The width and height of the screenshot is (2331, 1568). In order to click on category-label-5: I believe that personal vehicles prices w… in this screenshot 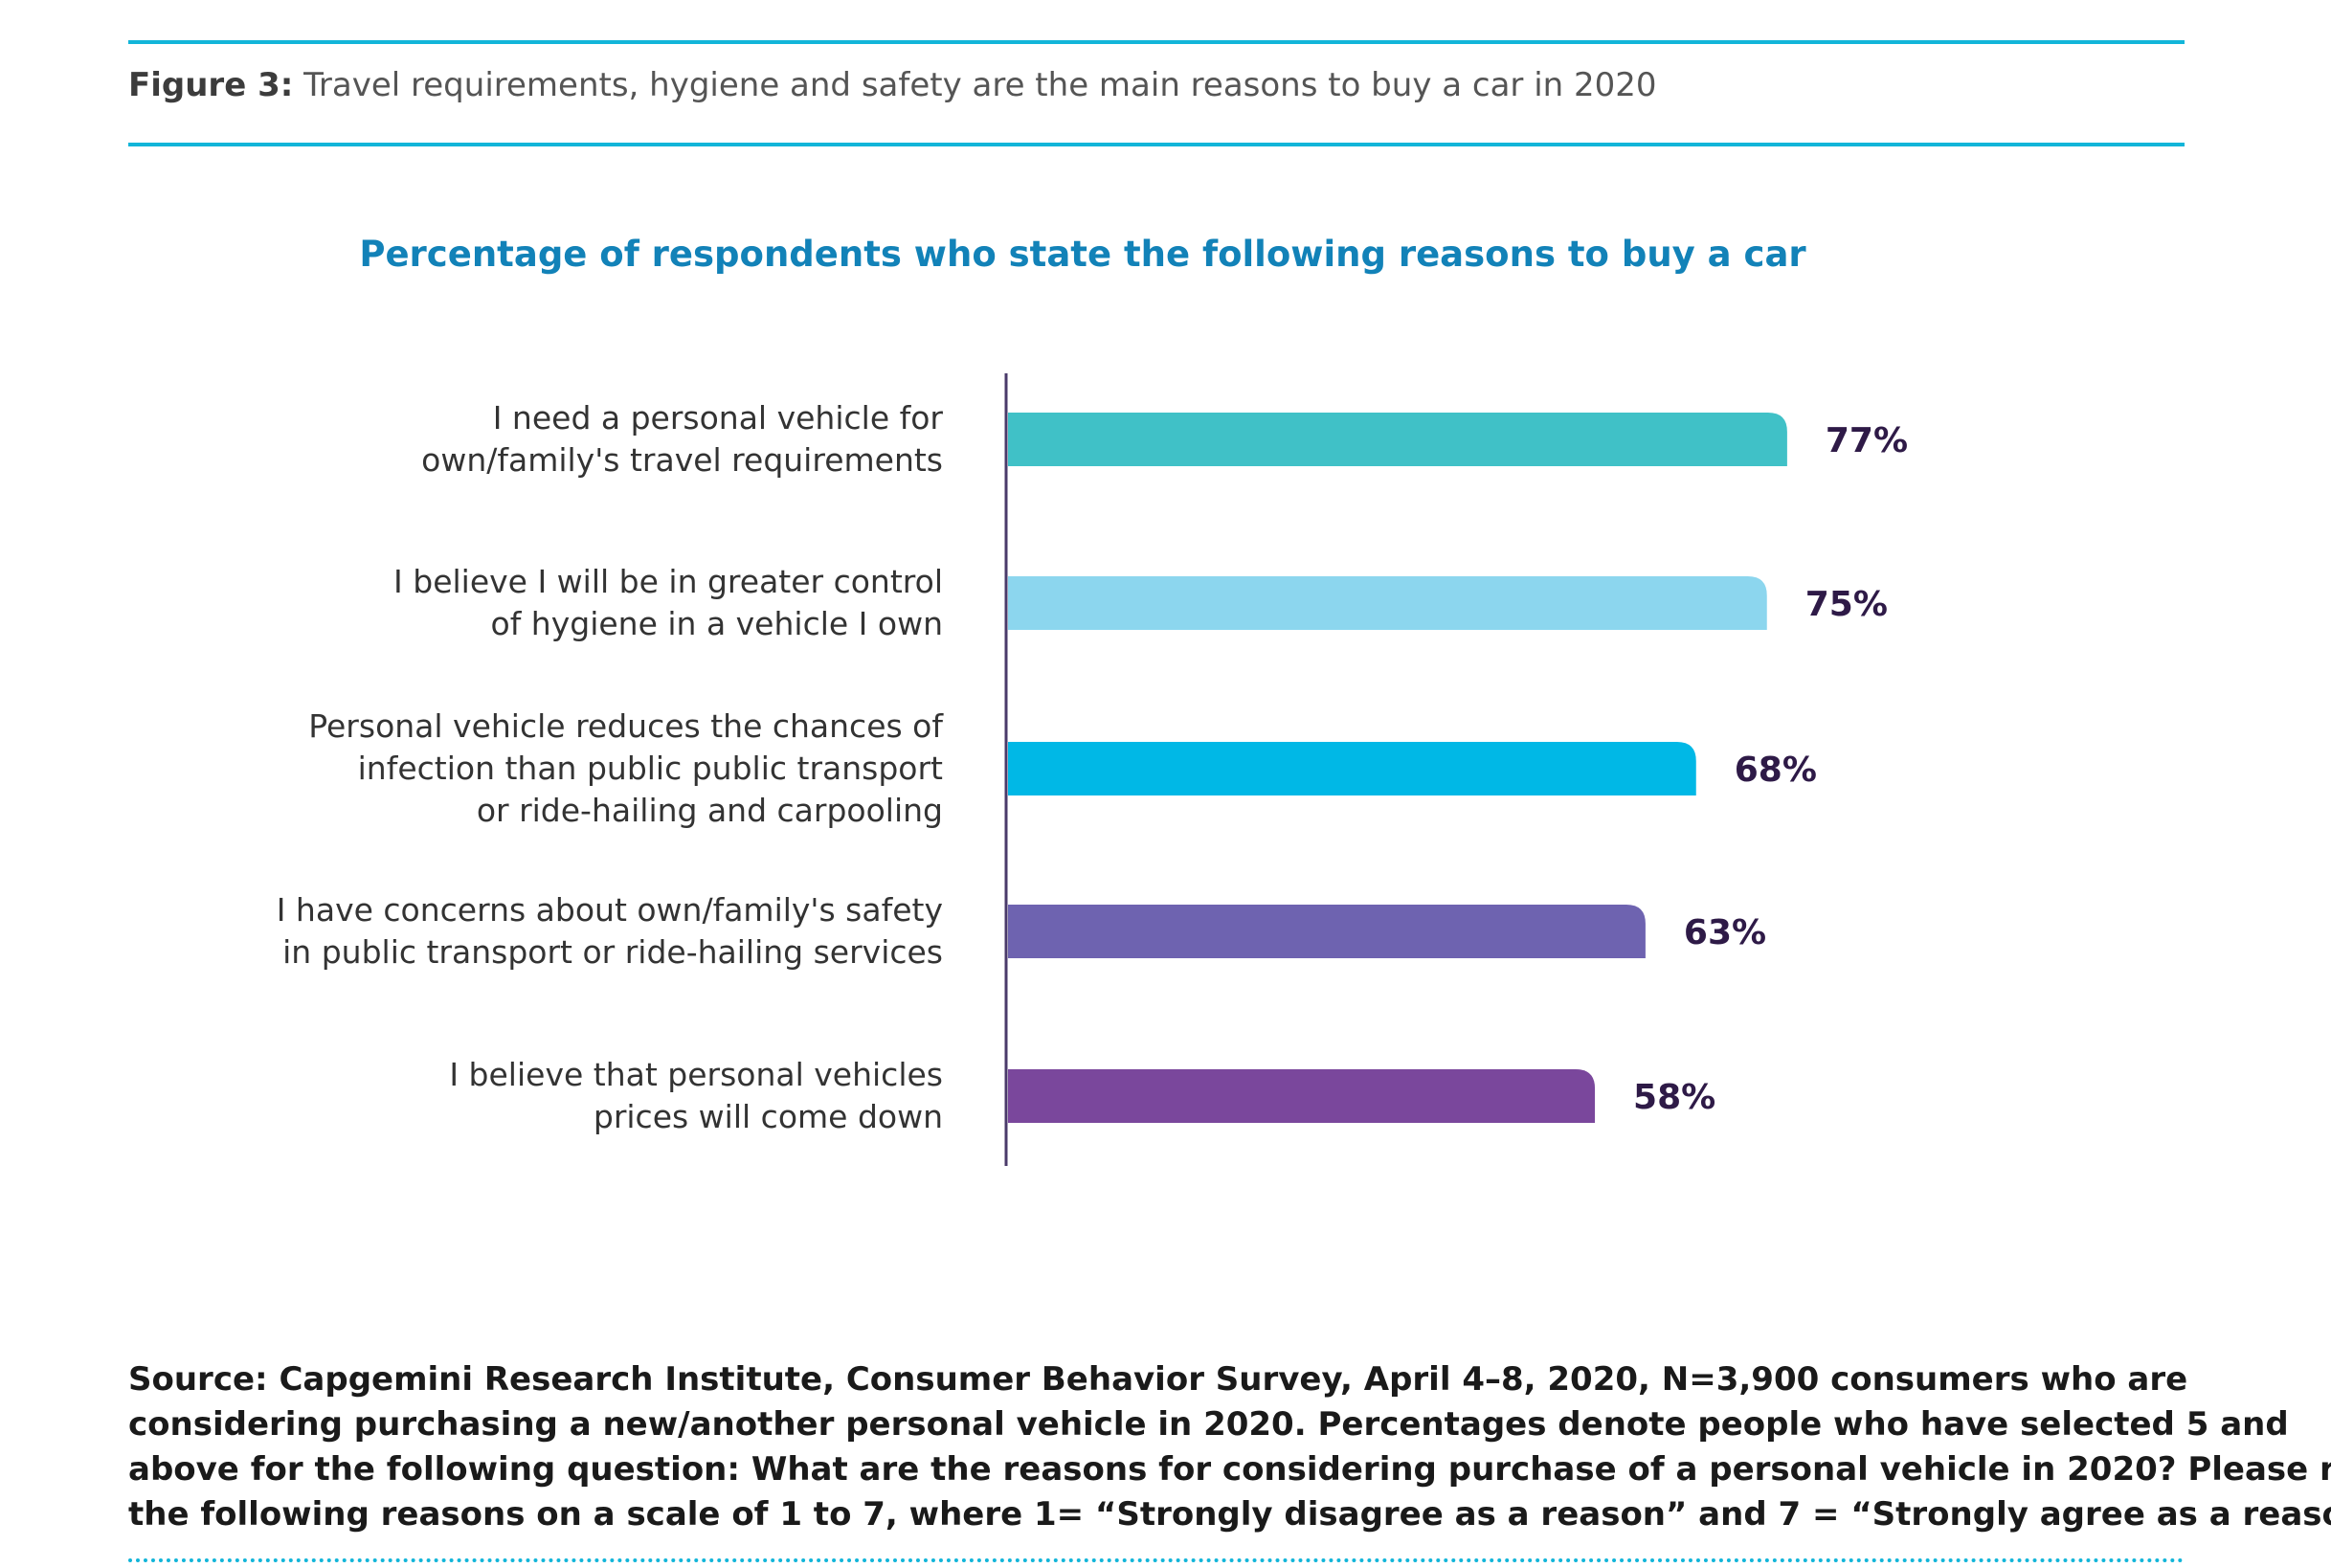, I will do `click(696, 1095)`.